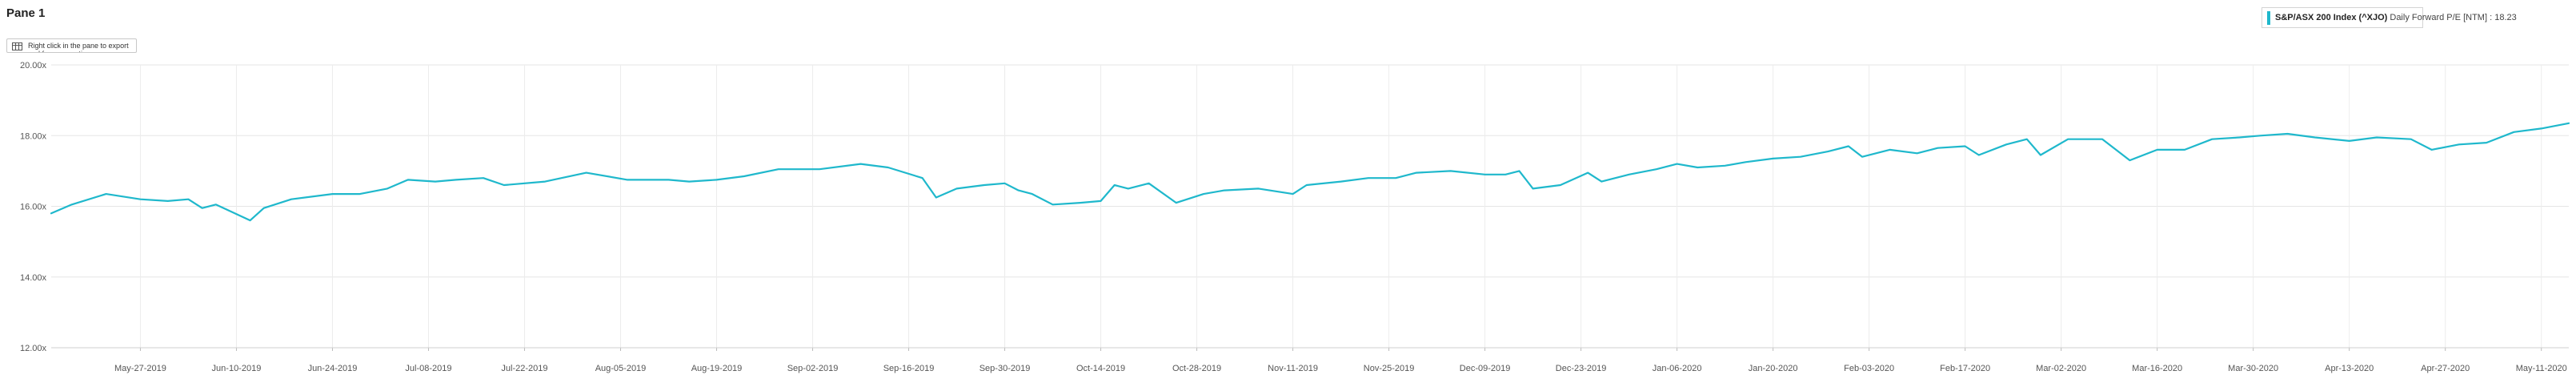 The image size is (2576, 391). What do you see at coordinates (2268, 18) in the screenshot?
I see `legend-swatch` at bounding box center [2268, 18].